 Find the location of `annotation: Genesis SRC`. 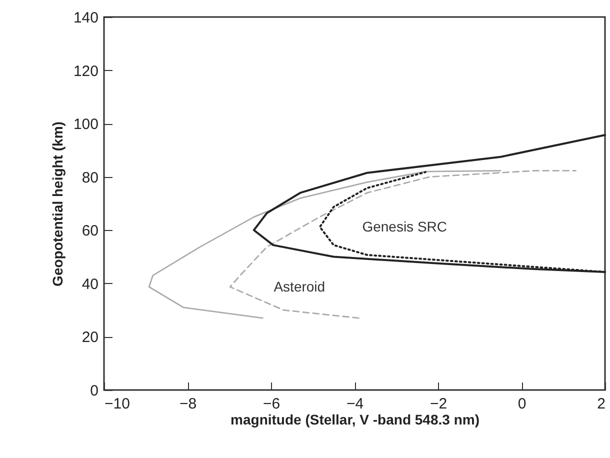

annotation: Genesis SRC is located at coordinates (405, 226).